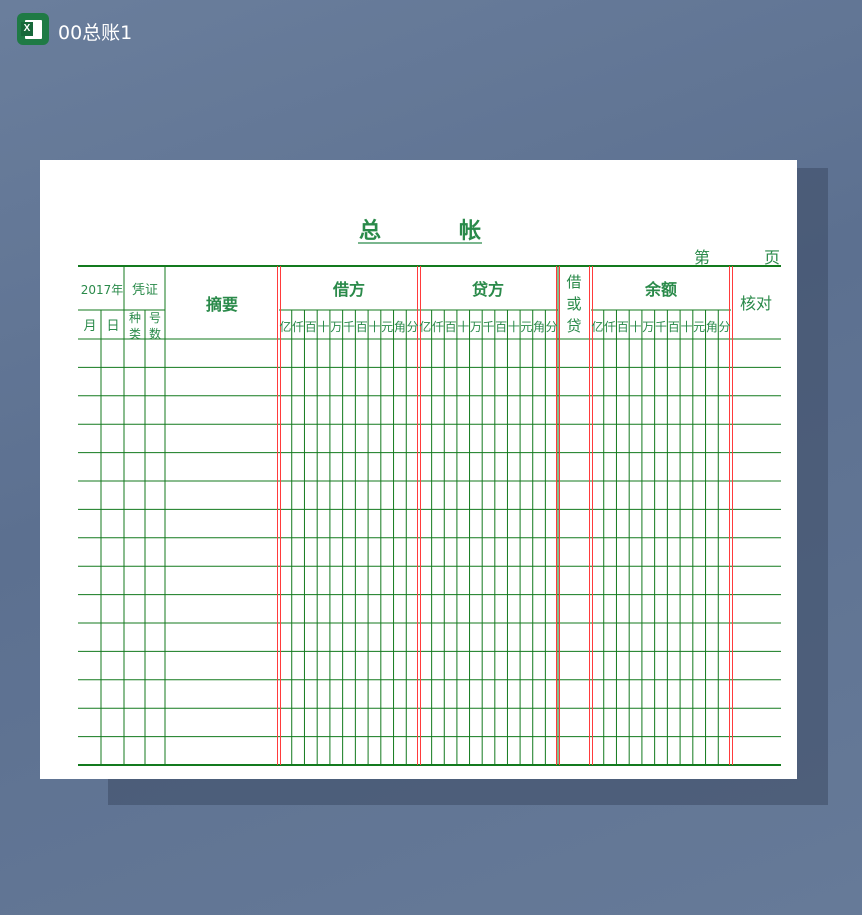 The width and height of the screenshot is (862, 915). What do you see at coordinates (573, 282) in the screenshot?
I see `dc-char-1: 借` at bounding box center [573, 282].